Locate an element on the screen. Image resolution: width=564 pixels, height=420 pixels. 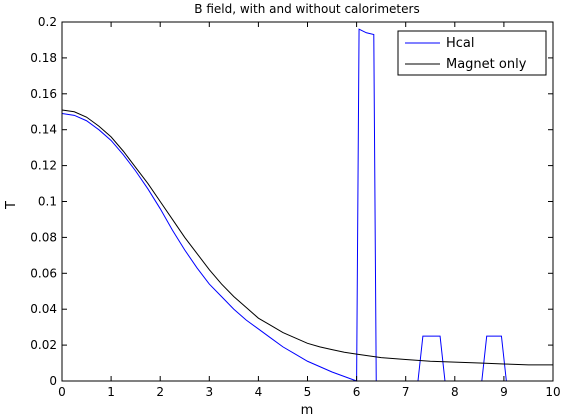
x-axis-label: m is located at coordinates (307, 410).